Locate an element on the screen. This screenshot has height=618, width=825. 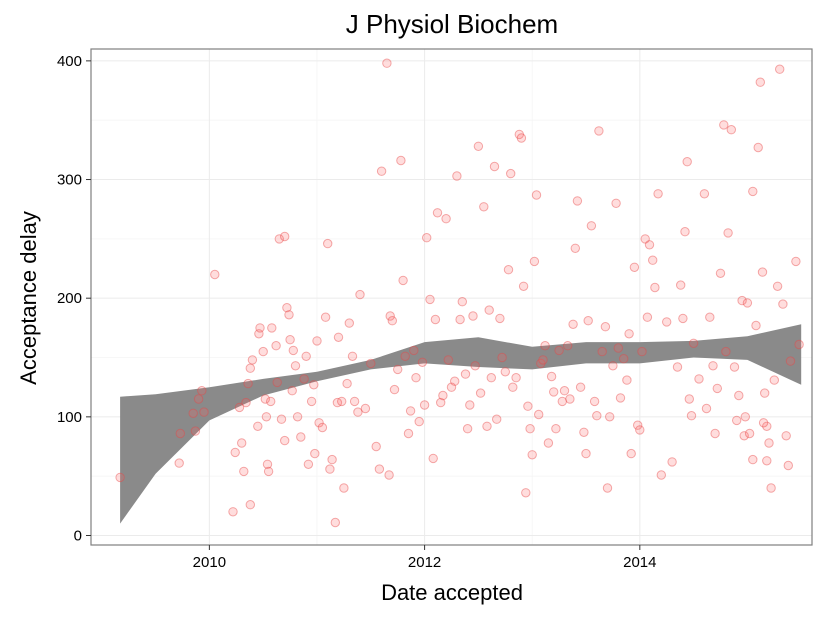
y-tick-label: 400 is located at coordinates (69, 61).